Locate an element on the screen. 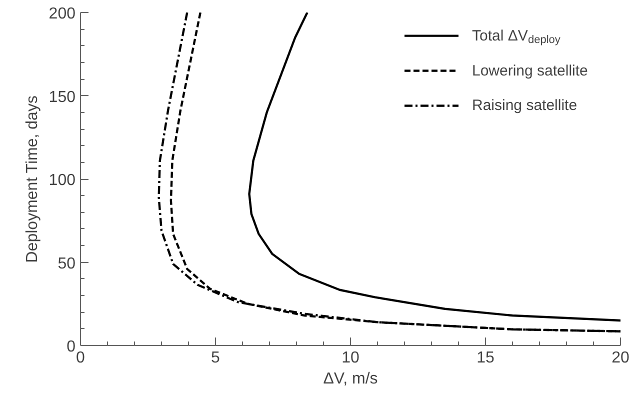 The width and height of the screenshot is (634, 406). x-axis-title: ΔV, m/s is located at coordinates (350, 379).